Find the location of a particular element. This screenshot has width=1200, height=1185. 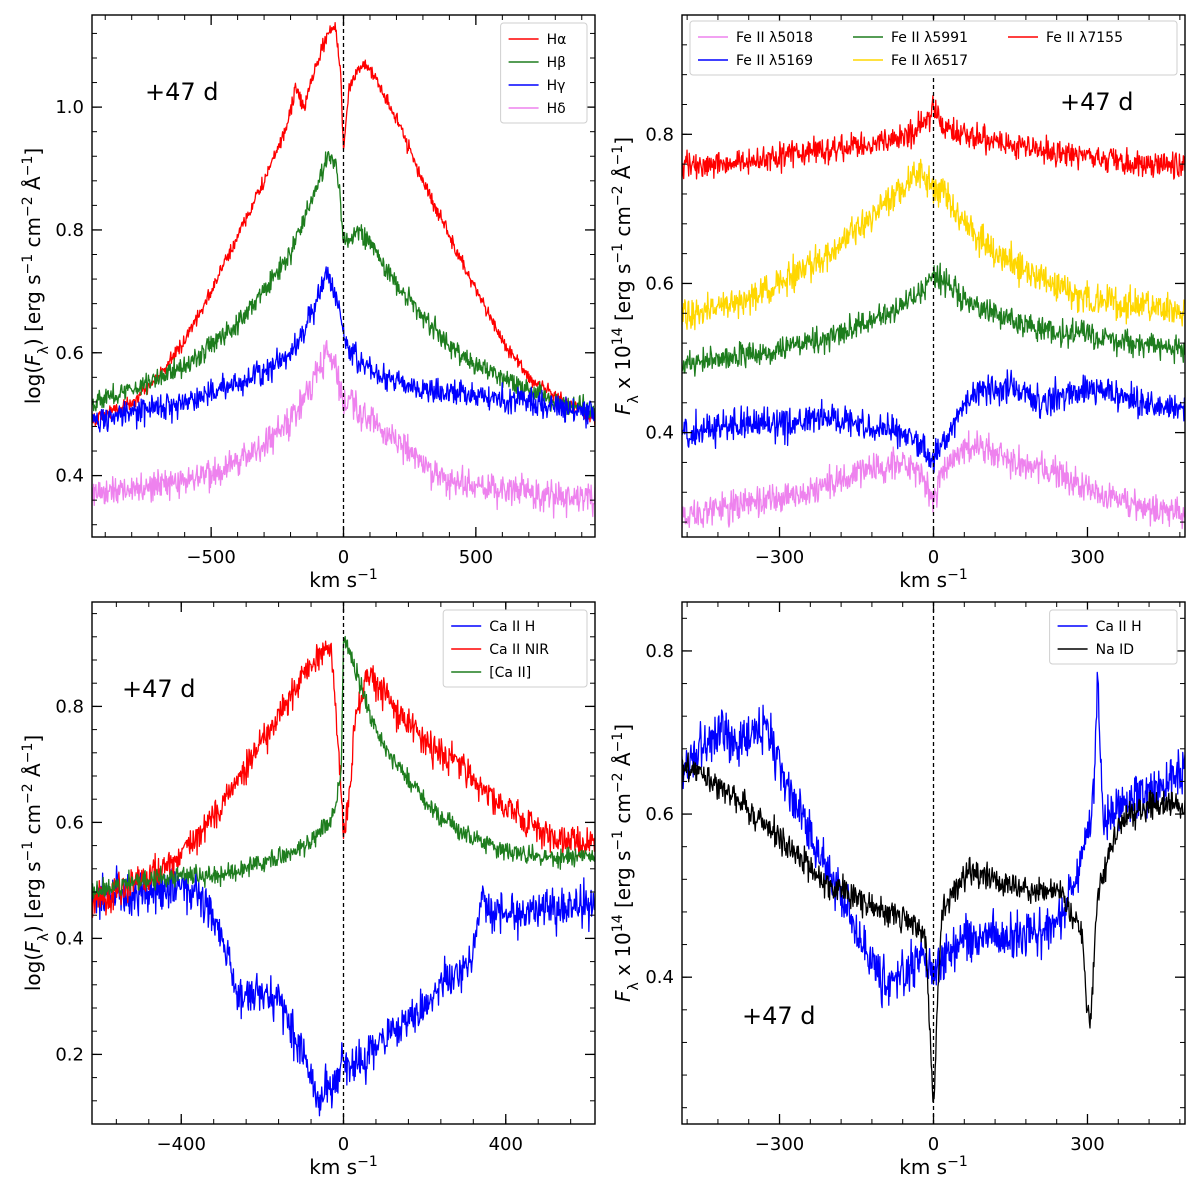

y-tick-label: 0.2 is located at coordinates (69, 1054).